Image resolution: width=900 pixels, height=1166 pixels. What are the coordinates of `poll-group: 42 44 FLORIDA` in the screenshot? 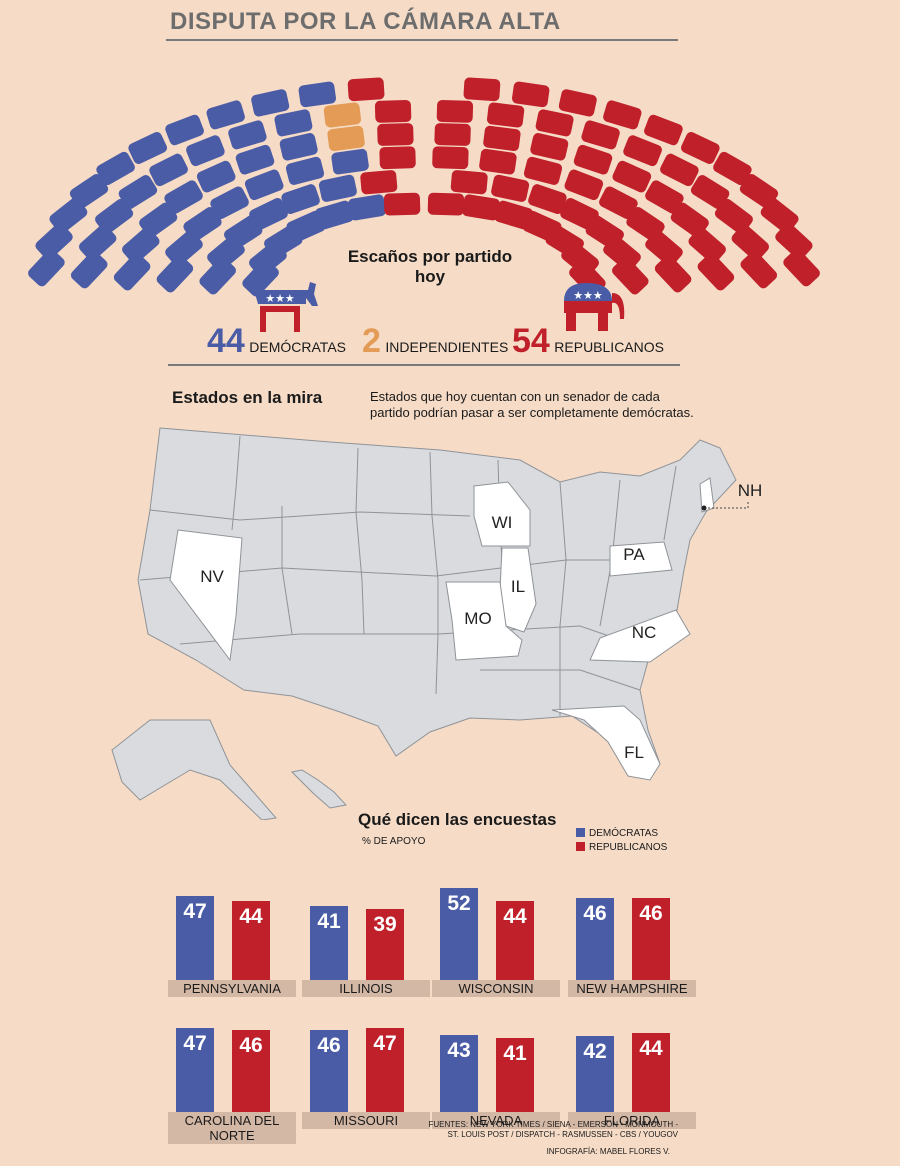 It's located at (632, 1070).